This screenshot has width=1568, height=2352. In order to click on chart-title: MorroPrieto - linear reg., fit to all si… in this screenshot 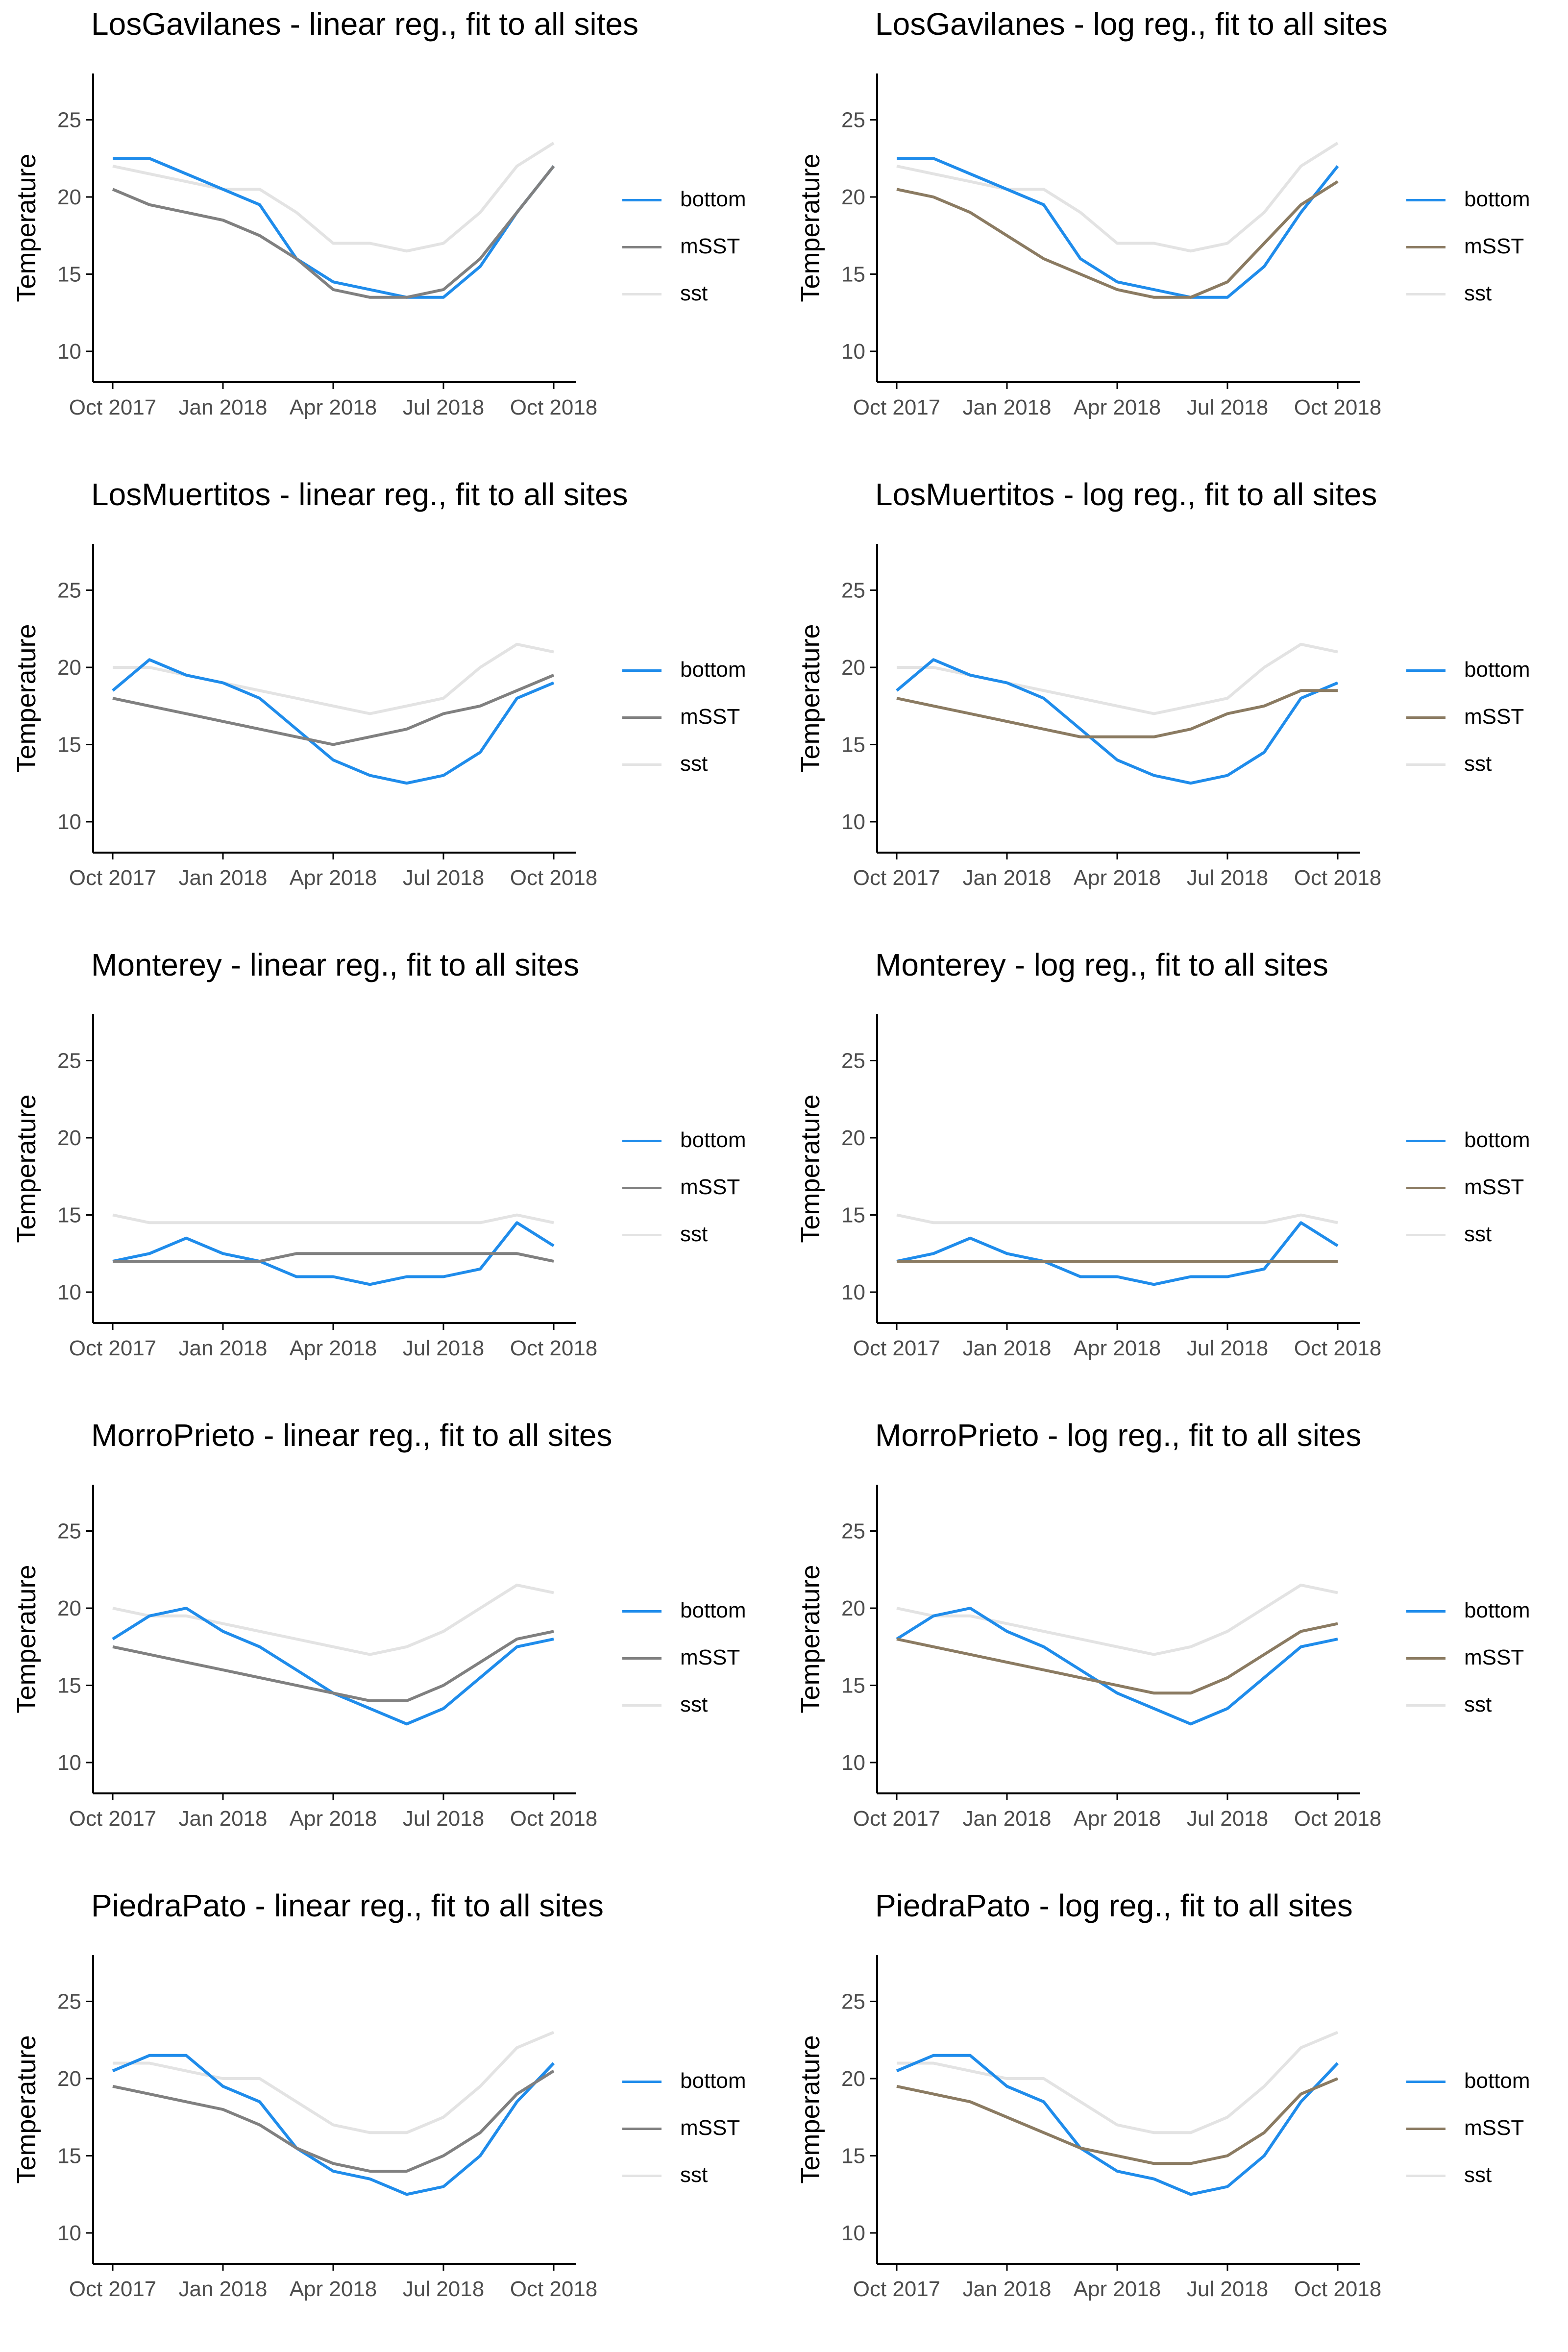, I will do `click(351, 1435)`.